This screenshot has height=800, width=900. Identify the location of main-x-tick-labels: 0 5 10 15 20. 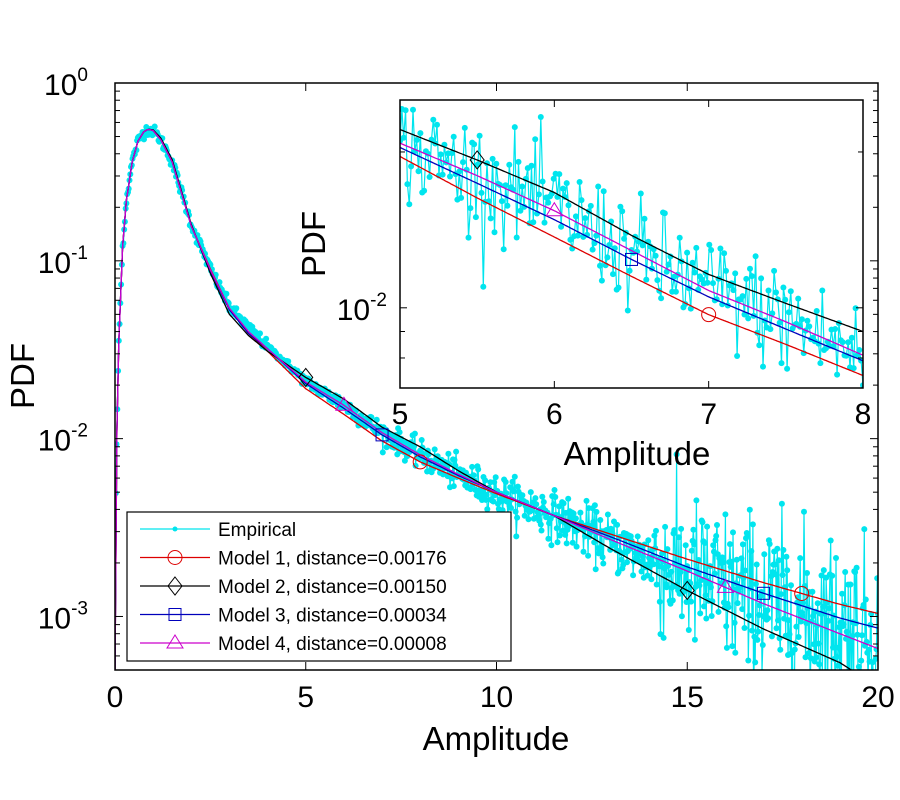
(501, 697).